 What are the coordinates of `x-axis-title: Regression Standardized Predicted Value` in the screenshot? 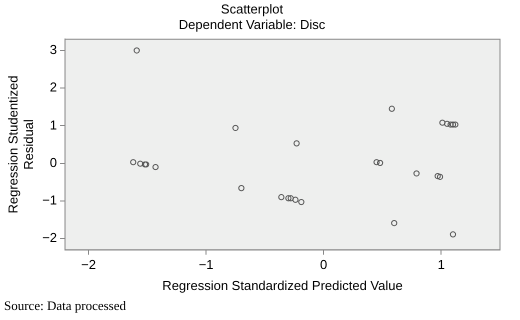 It's located at (282, 285).